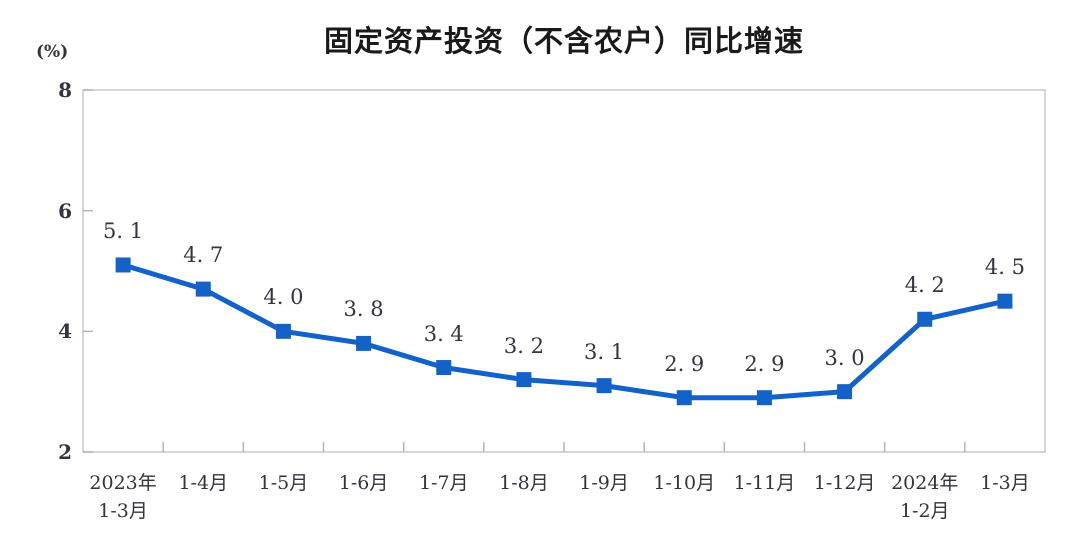 Image resolution: width=1080 pixels, height=541 pixels. I want to click on y-axis-tick-label: 8, so click(65, 90).